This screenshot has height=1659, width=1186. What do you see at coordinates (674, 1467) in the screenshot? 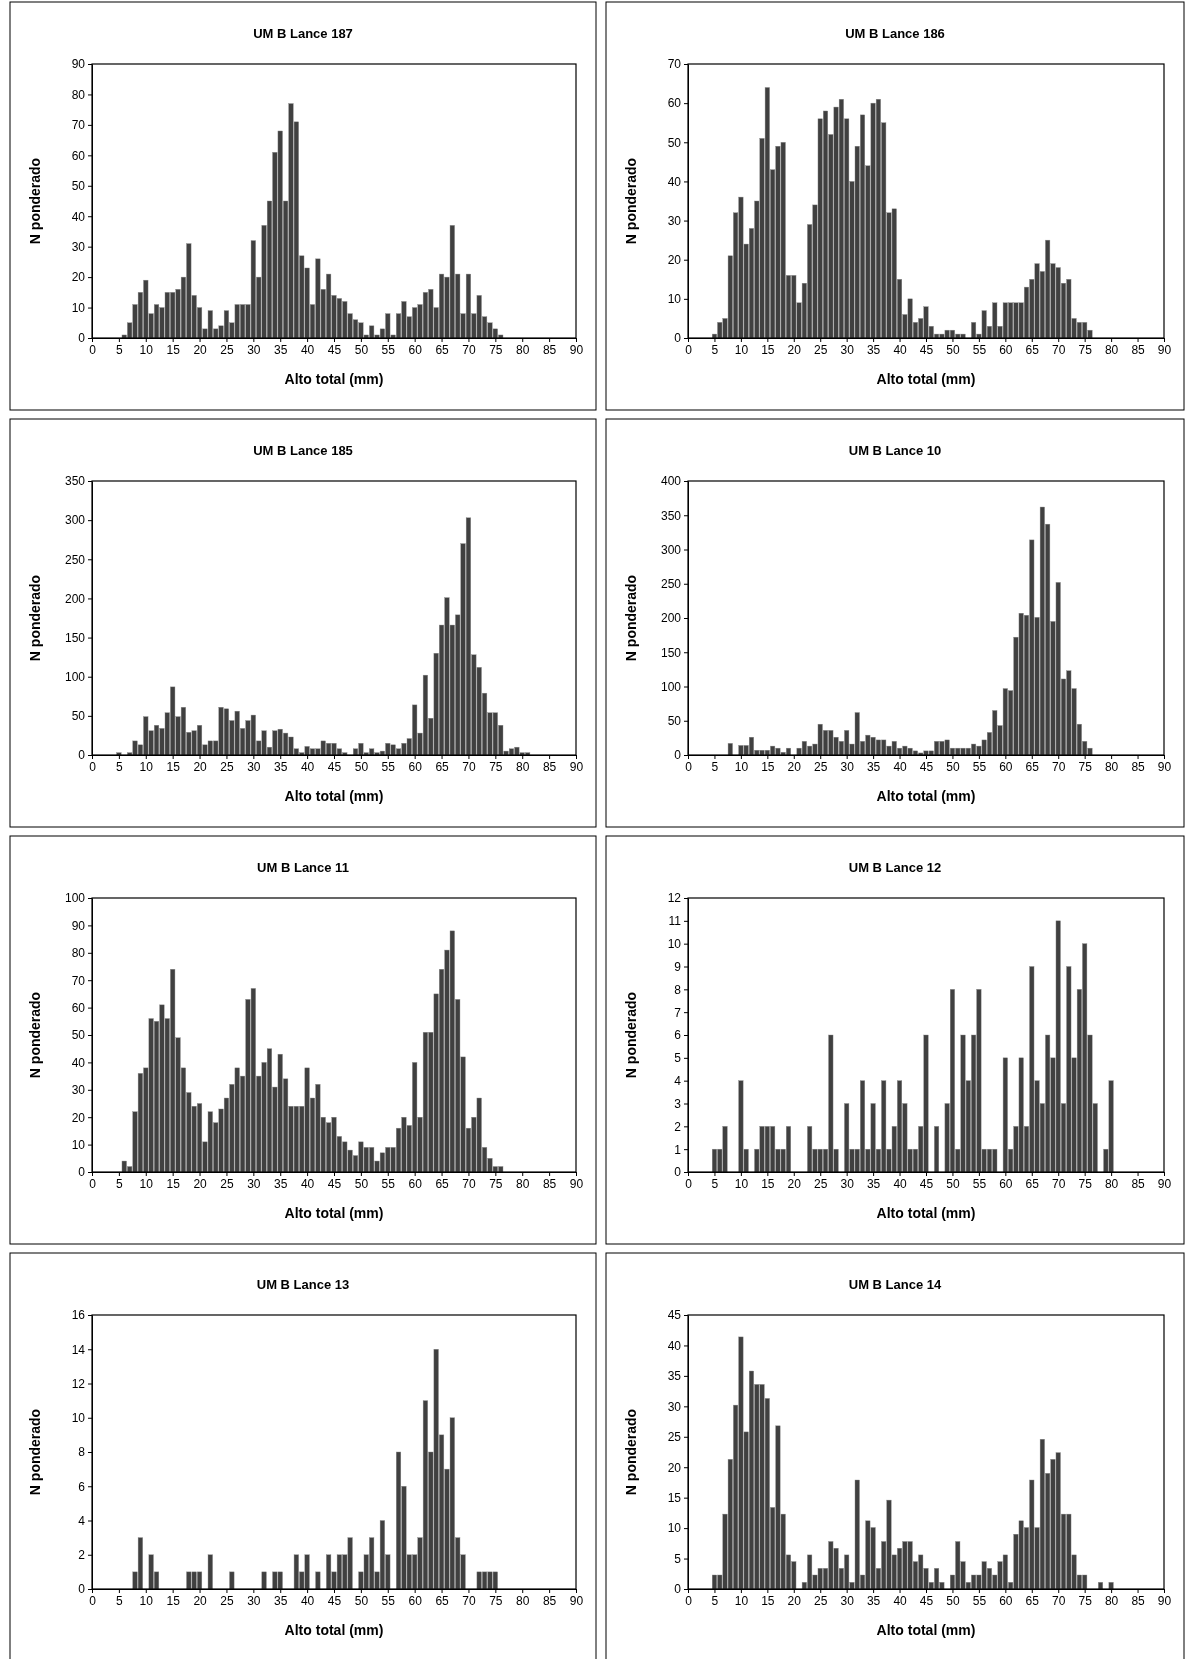
I see `y-tick-label: 20` at bounding box center [674, 1467].